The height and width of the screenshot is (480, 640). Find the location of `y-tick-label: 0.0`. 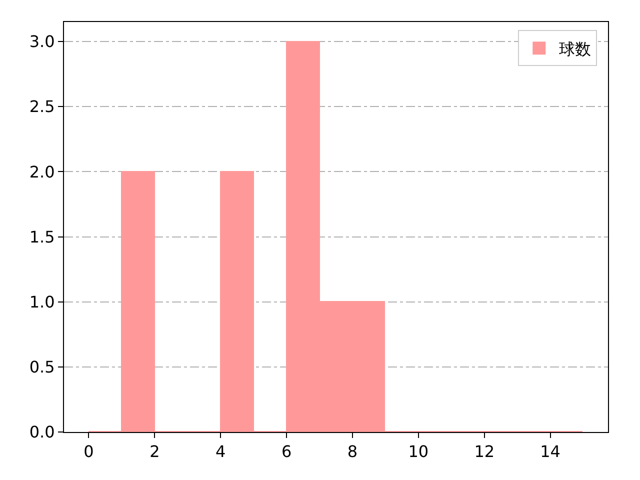

y-tick-label: 0.0 is located at coordinates (42, 432).